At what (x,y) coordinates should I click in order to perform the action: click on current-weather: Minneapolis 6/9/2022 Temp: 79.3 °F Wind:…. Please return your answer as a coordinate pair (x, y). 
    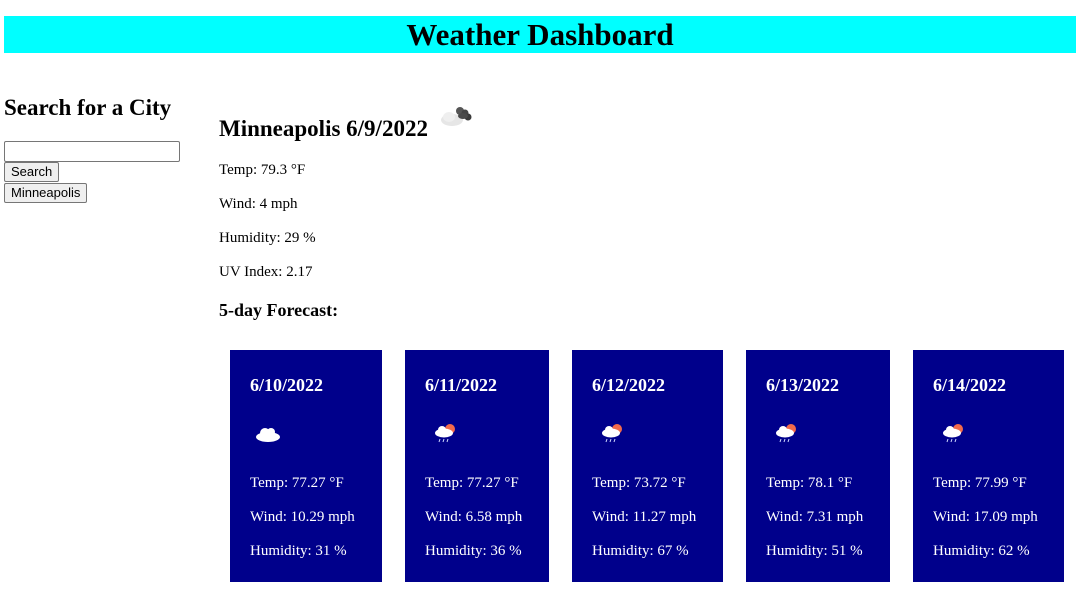
    Looking at the image, I should click on (346, 210).